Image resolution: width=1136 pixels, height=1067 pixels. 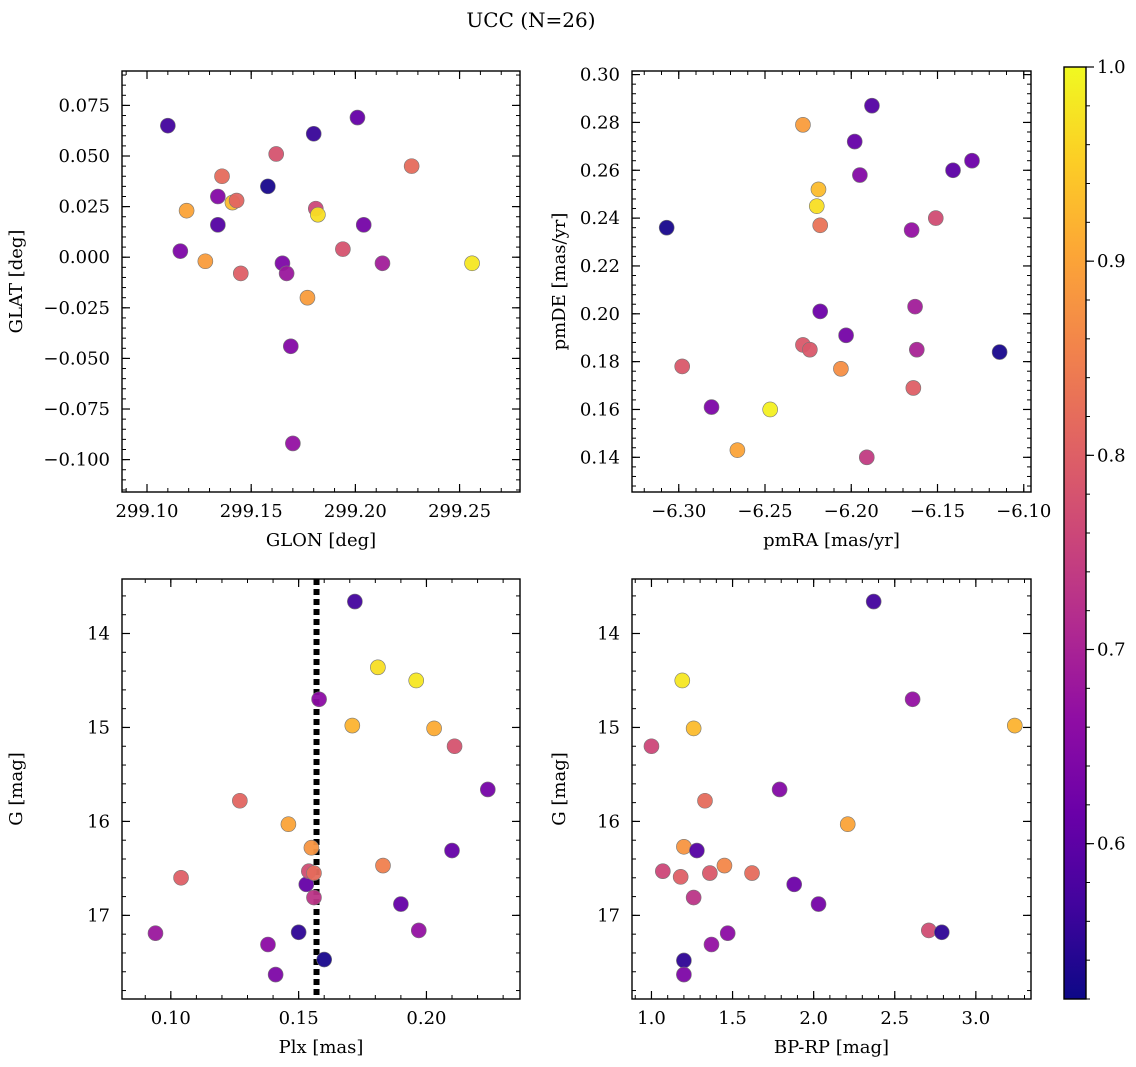 I want to click on x-axis-label: pmRA [mas/yr], so click(x=831, y=540).